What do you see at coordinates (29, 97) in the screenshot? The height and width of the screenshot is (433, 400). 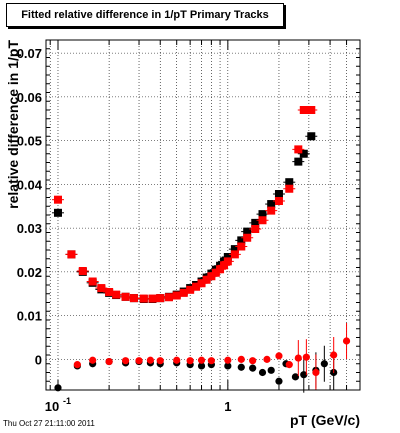 I see `y-tick-label: 0.06` at bounding box center [29, 97].